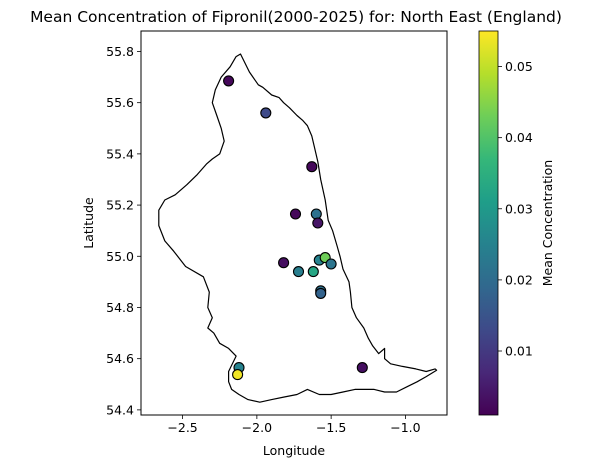 Image resolution: width=591 pixels, height=468 pixels. I want to click on y-axis-label: Latitude, so click(88, 223).